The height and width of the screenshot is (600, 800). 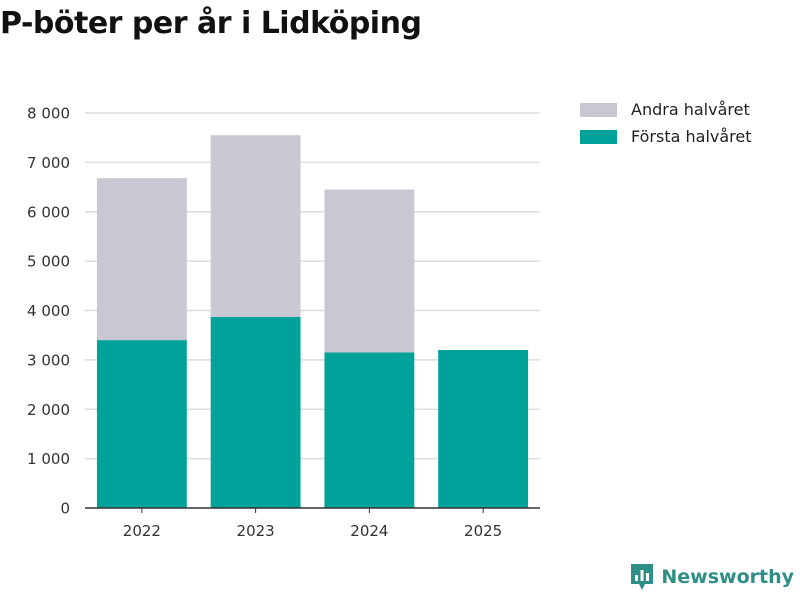 I want to click on x-tick-label: 2024, so click(x=369, y=531).